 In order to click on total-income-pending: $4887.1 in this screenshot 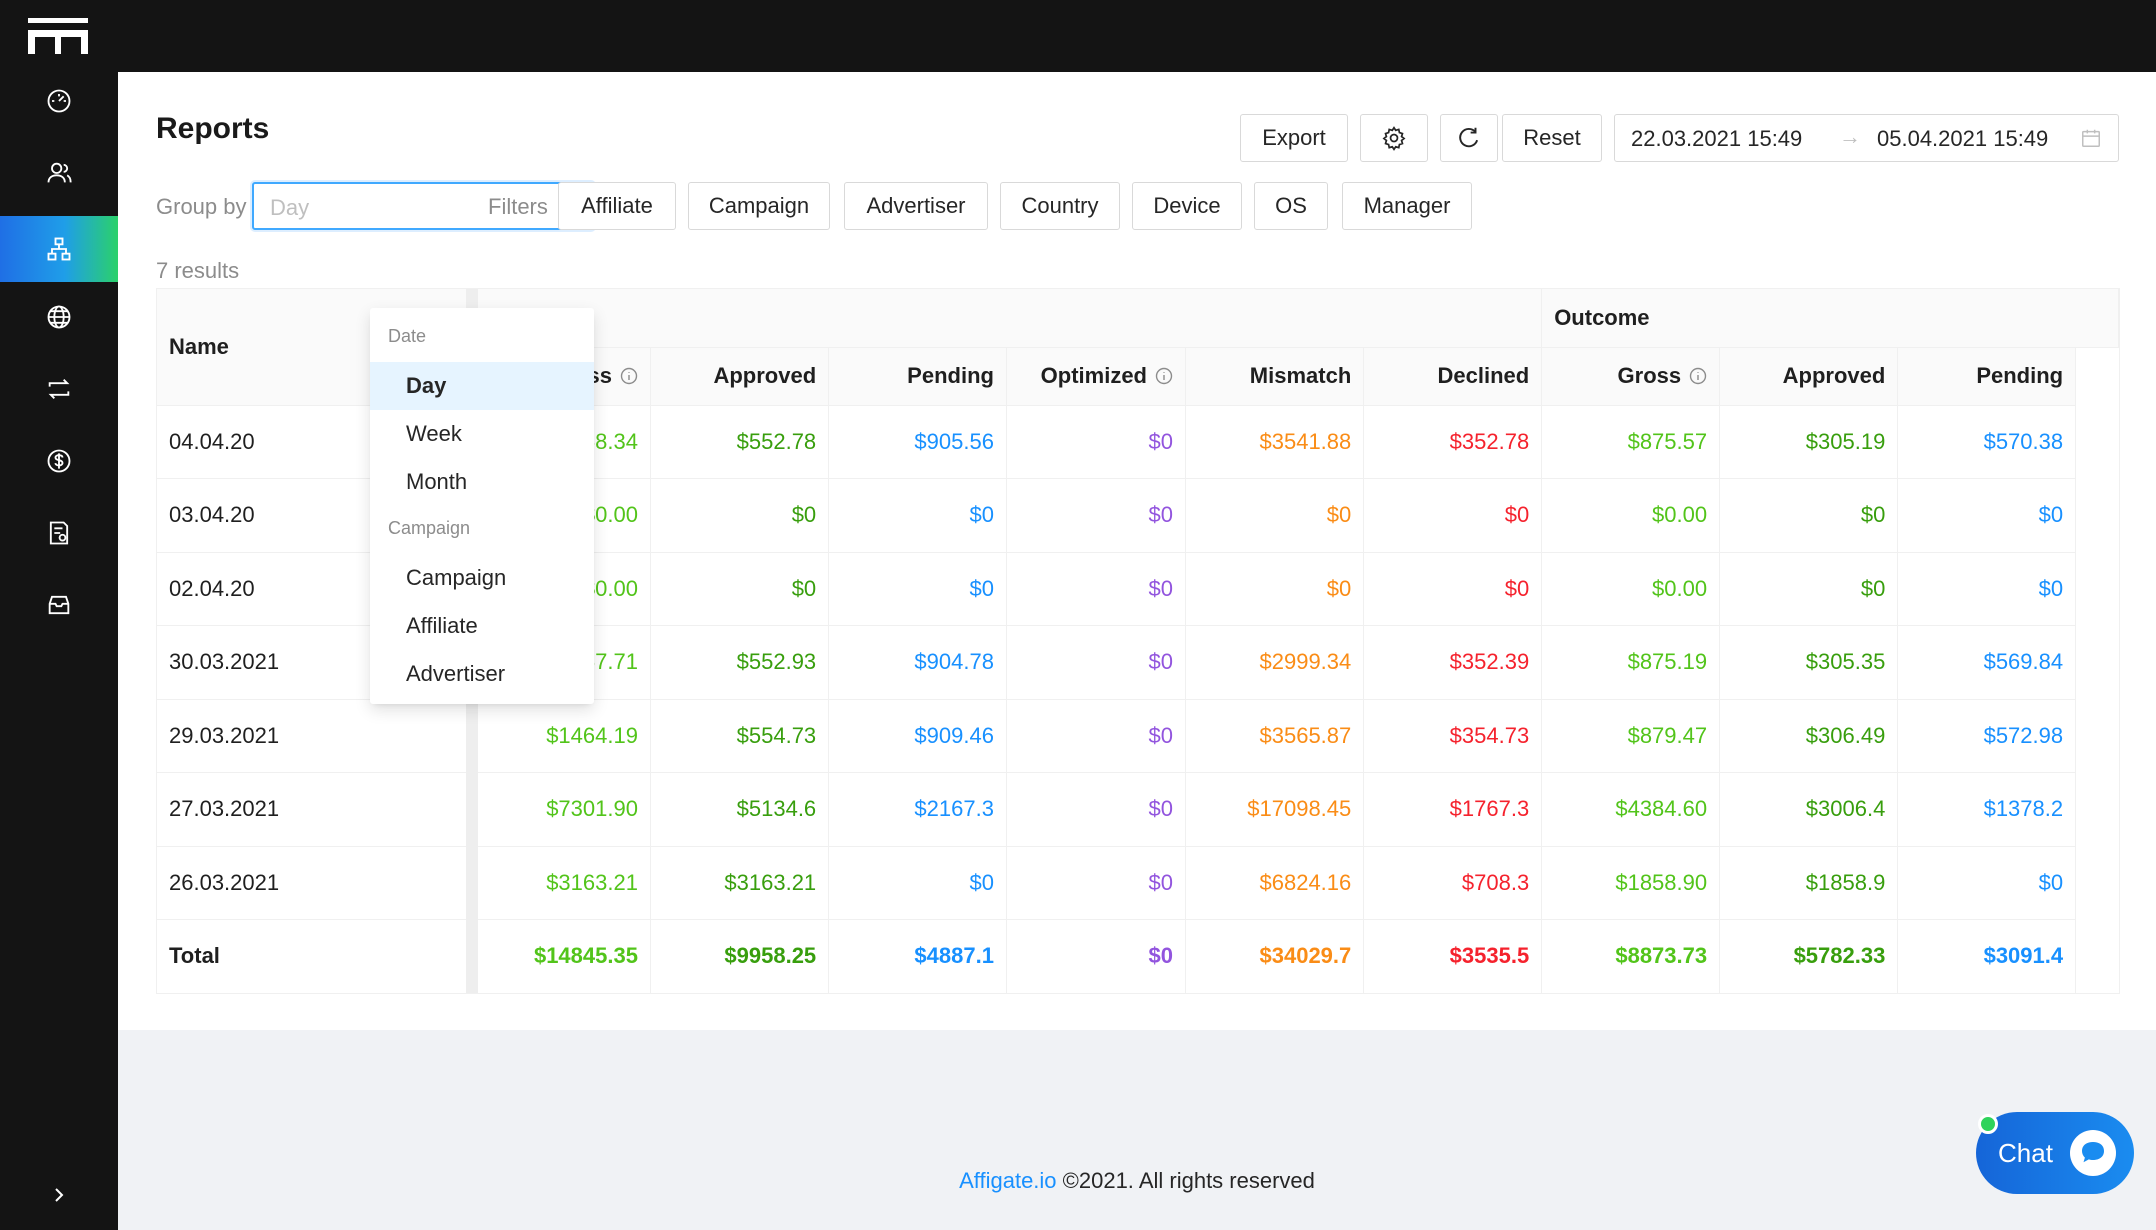, I will do `click(917, 956)`.